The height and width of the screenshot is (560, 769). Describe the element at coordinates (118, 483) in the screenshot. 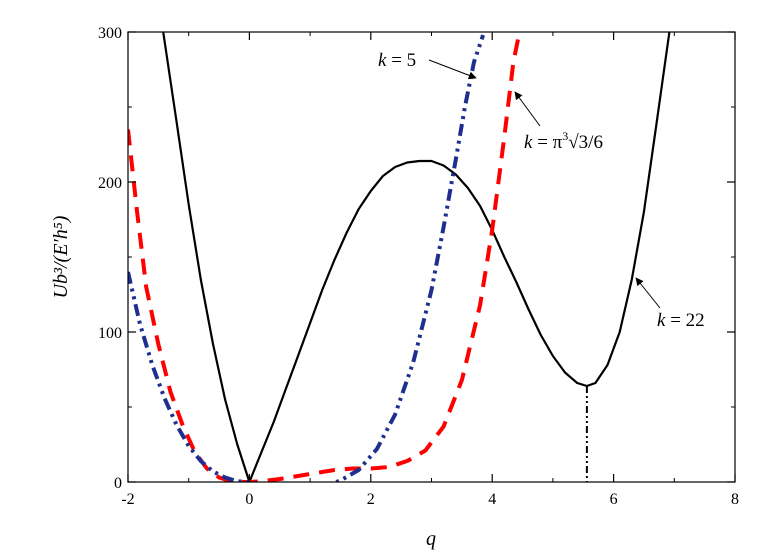

I see `y-tick-label-0: 0` at that location.